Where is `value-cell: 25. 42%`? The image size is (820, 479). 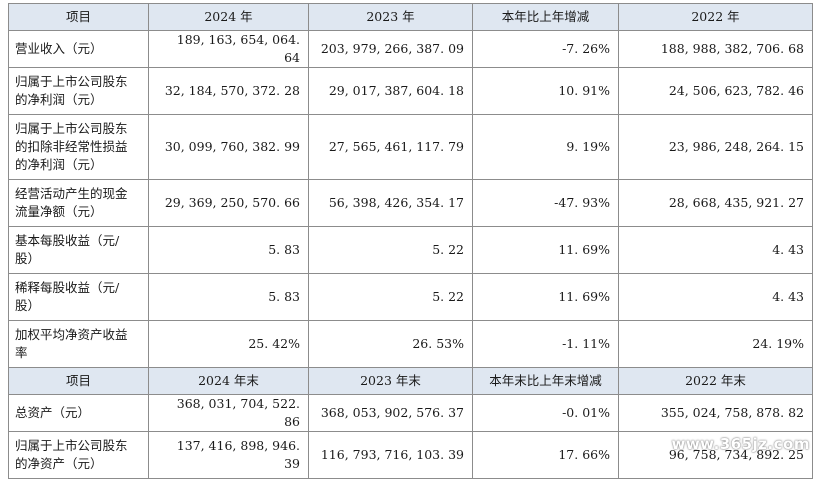 value-cell: 25. 42% is located at coordinates (228, 344).